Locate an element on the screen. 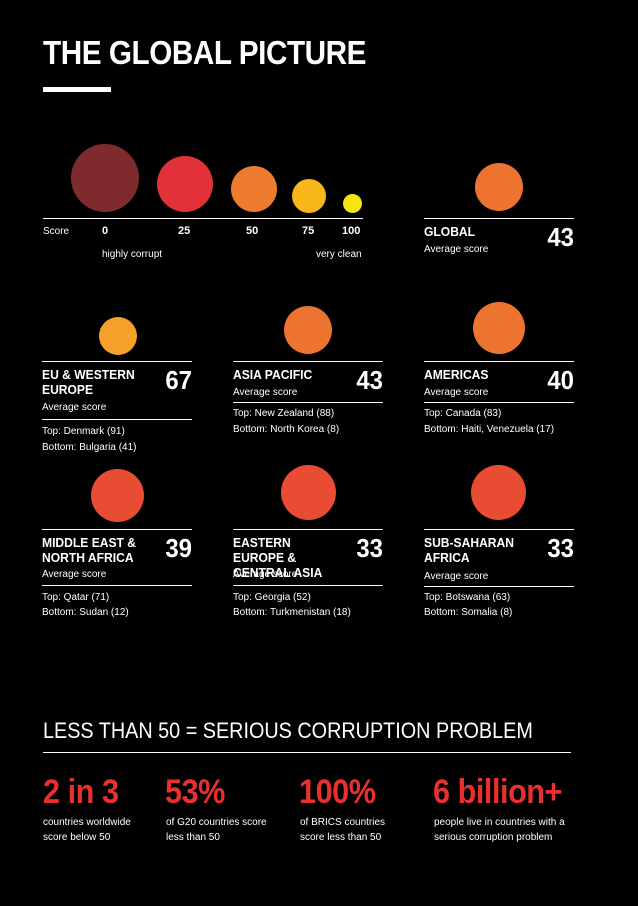 Image resolution: width=638 pixels, height=906 pixels. stat-caption: of BRICS countries score less than 50 is located at coordinates (342, 830).